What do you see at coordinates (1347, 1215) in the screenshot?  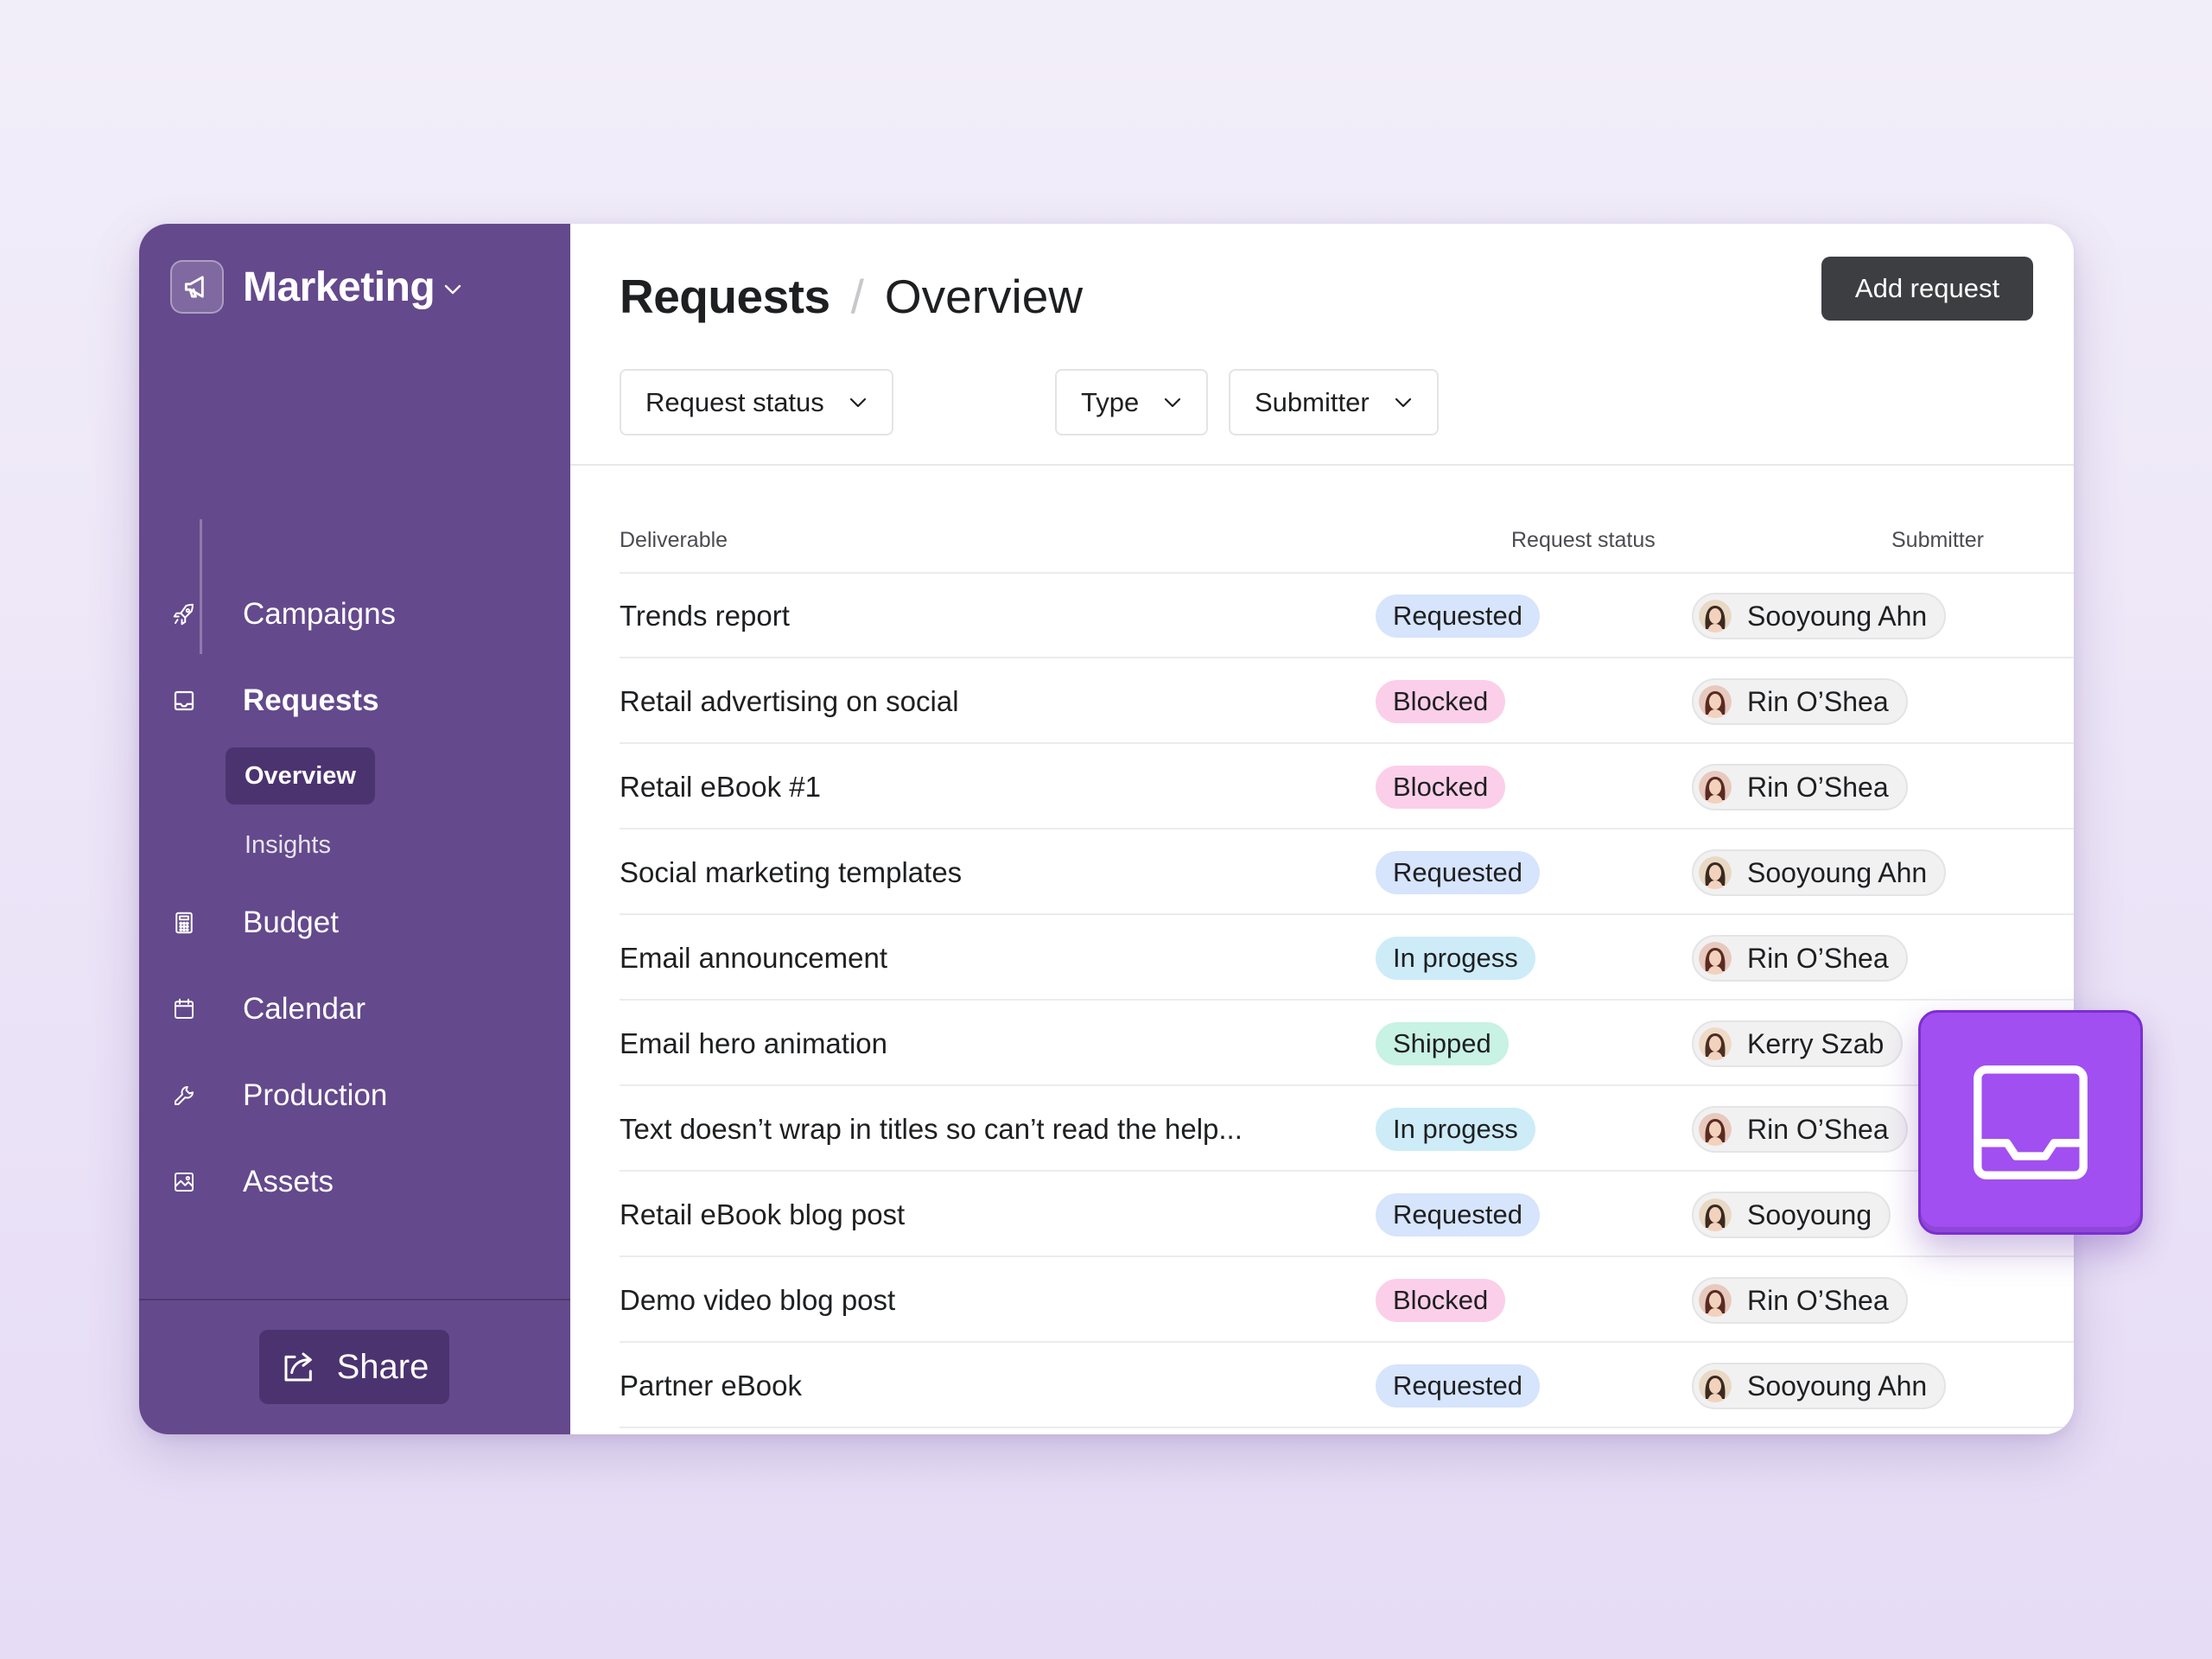 I see `table-row: Retail eBook blog post Requested Sooyoung` at bounding box center [1347, 1215].